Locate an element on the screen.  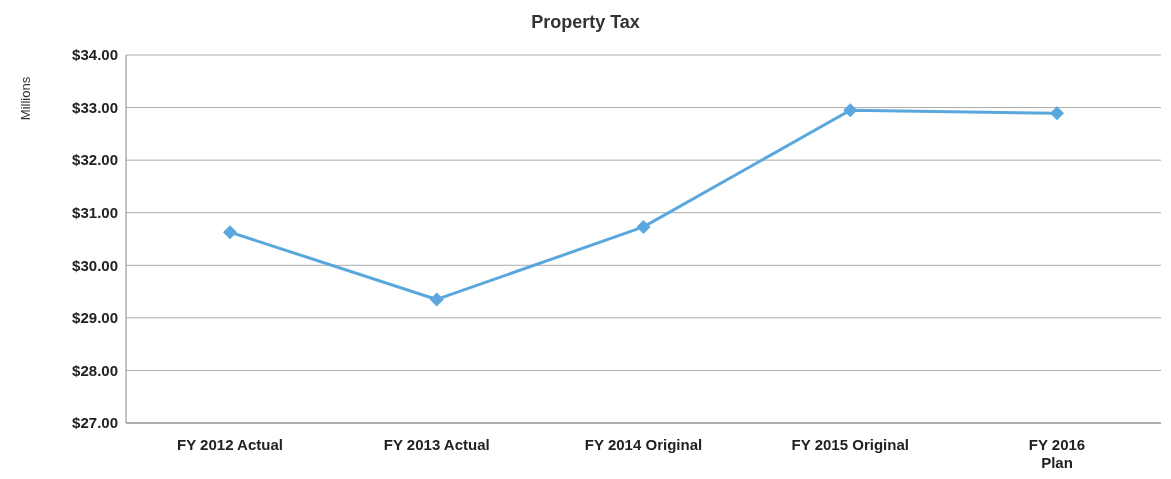
y-tick-label: $28.00 is located at coordinates (95, 370).